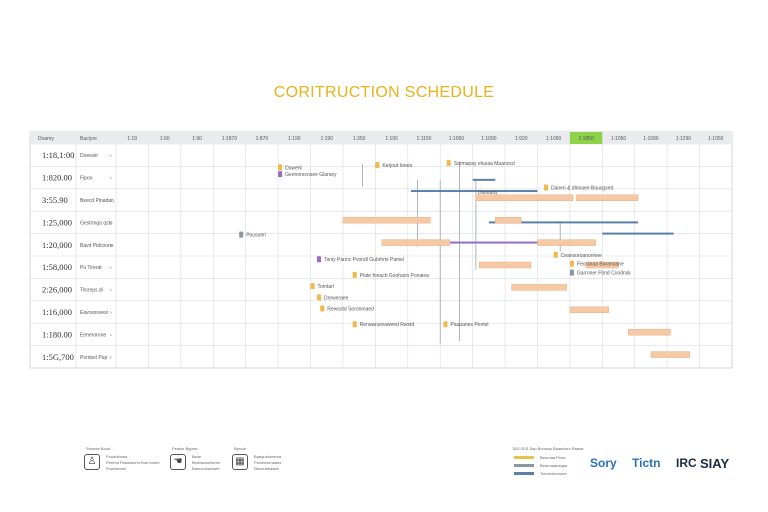  I want to click on legend-title: Seoeee Bood, so click(98, 448).